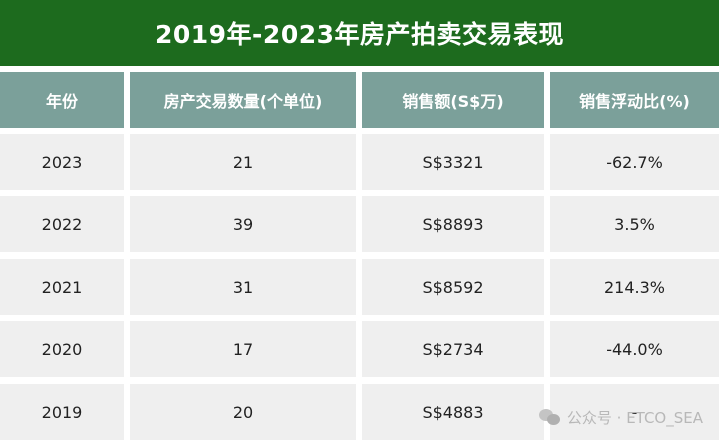  What do you see at coordinates (243, 349) in the screenshot?
I see `cell-transaction-count: 17` at bounding box center [243, 349].